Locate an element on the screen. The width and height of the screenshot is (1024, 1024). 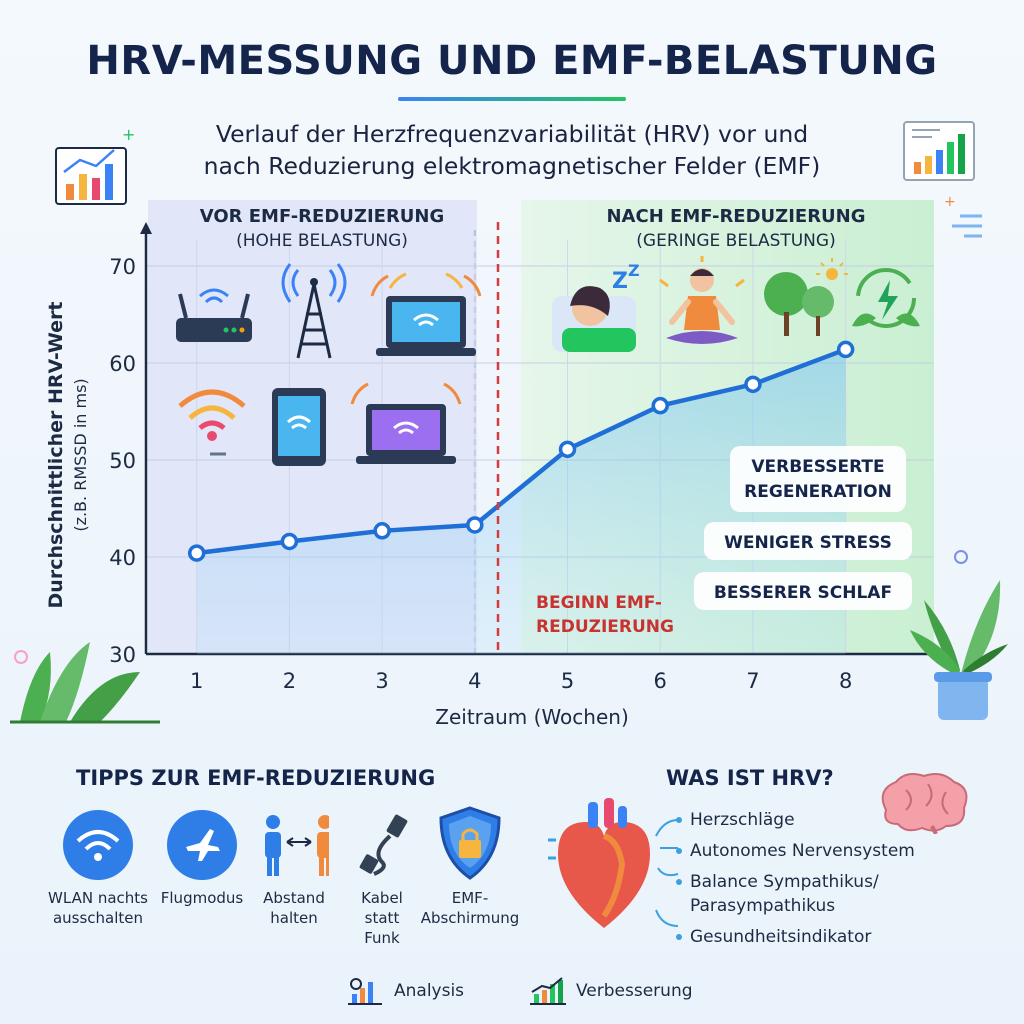
eco-energy-icon is located at coordinates (886, 298).